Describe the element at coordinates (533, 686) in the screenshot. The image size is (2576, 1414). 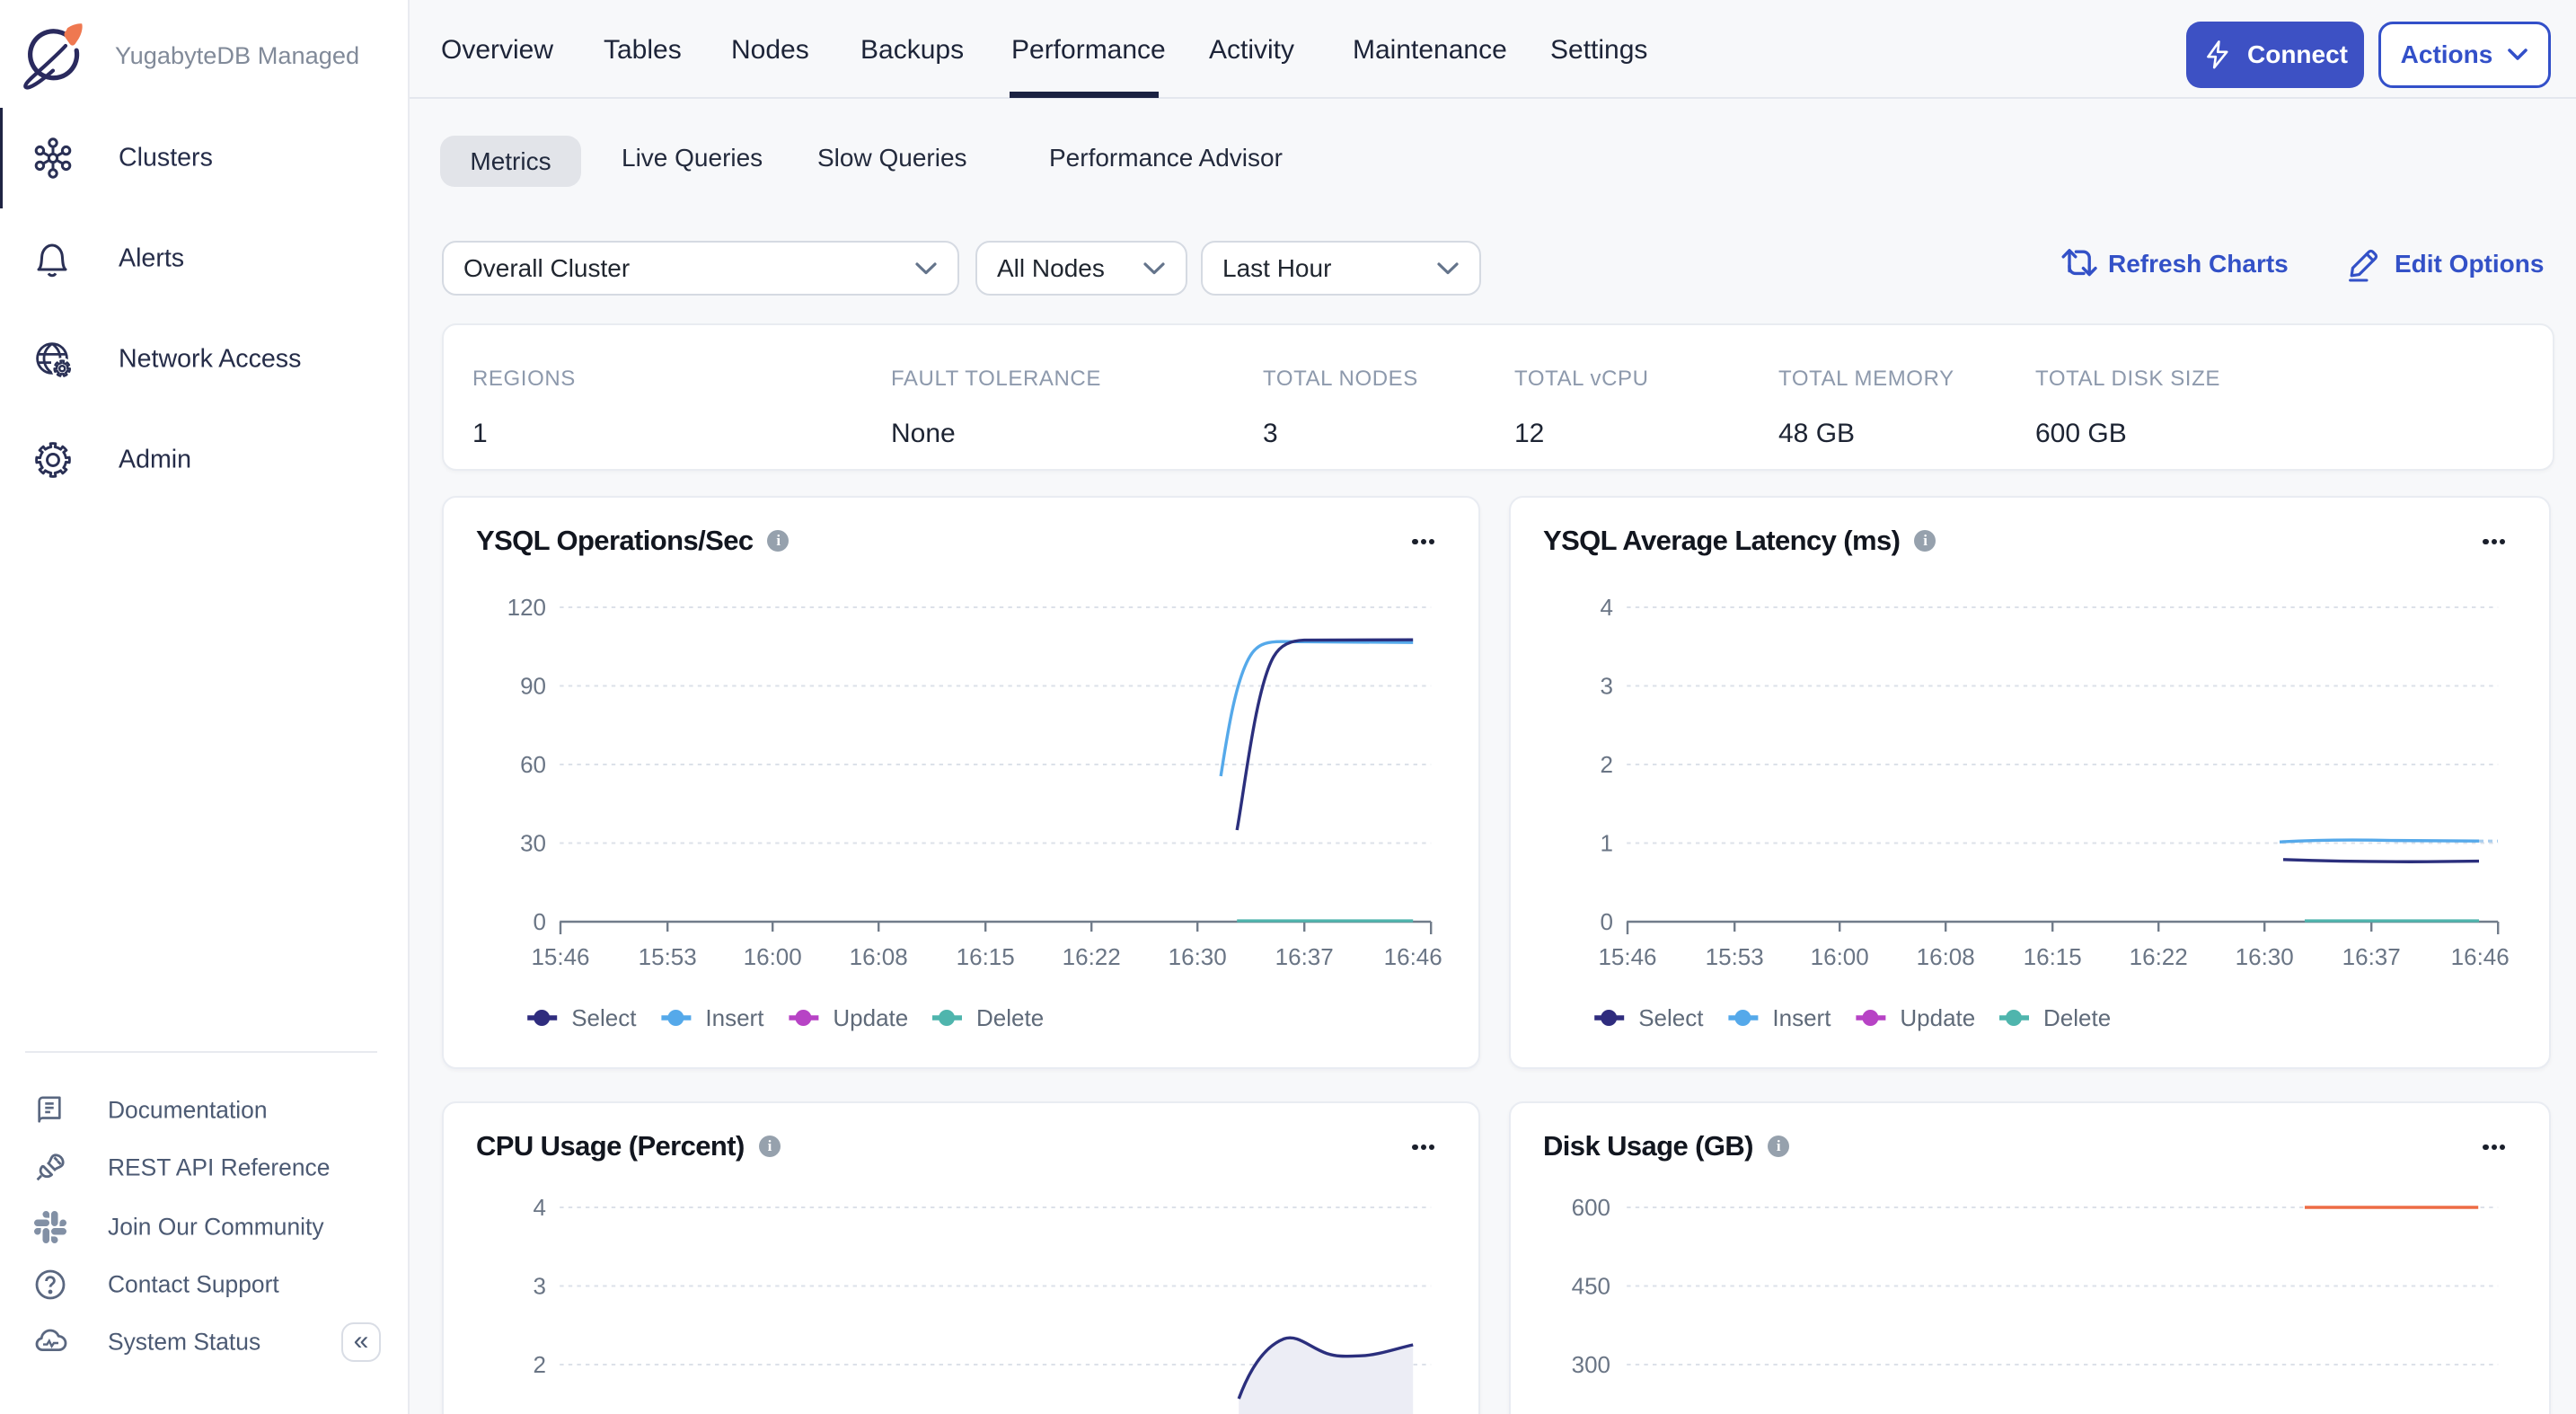
I see `svg-text: 90` at that location.